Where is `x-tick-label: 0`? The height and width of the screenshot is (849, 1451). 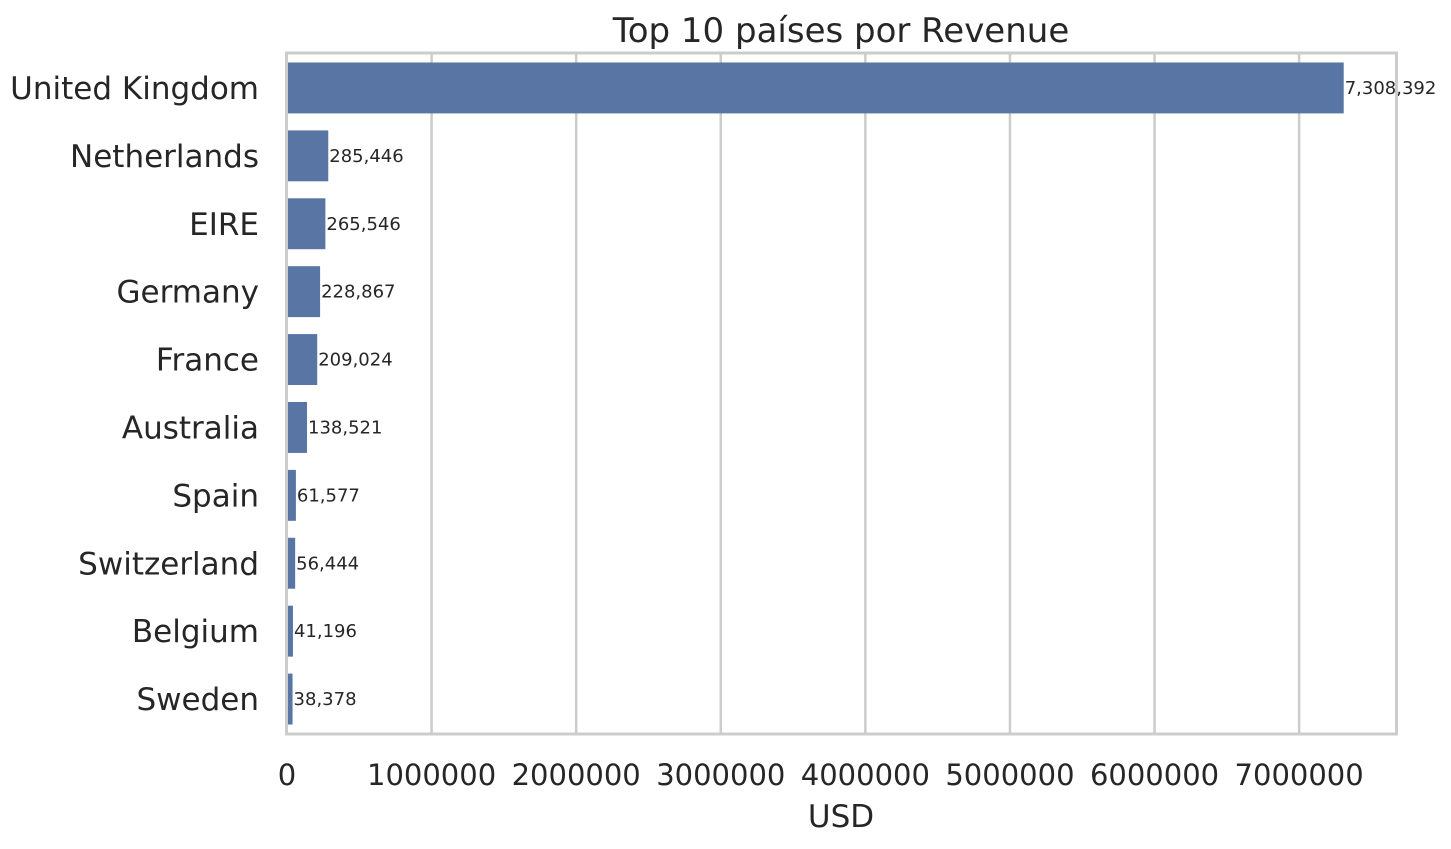 x-tick-label: 0 is located at coordinates (287, 775).